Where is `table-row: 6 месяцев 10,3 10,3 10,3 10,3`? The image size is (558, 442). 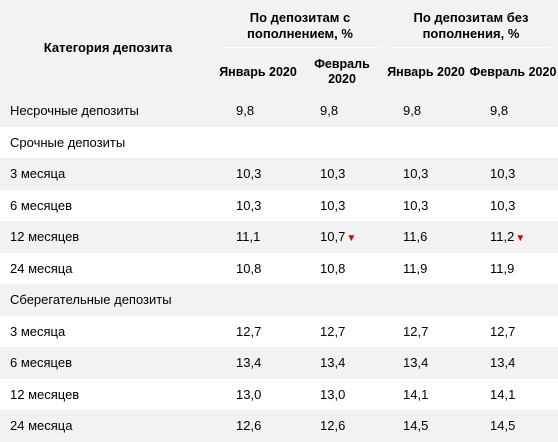 table-row: 6 месяцев 10,3 10,3 10,3 10,3 is located at coordinates (279, 206).